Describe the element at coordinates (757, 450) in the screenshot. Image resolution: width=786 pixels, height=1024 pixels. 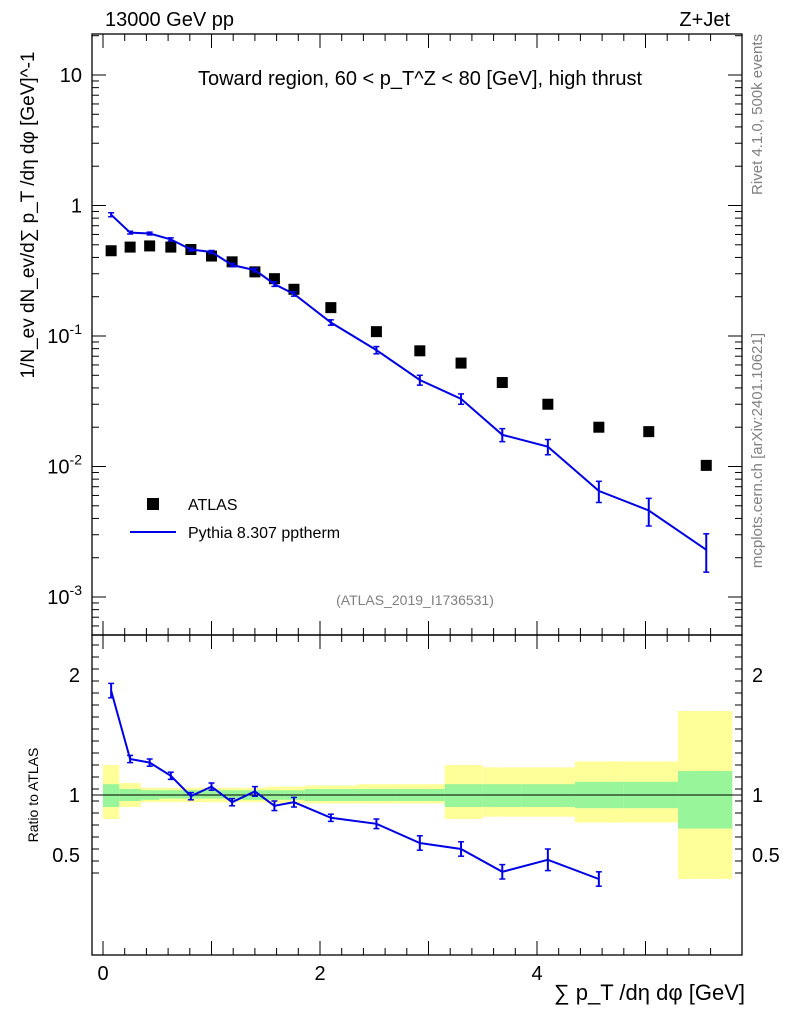
I see `source-label: mcplots.cern.ch [arXiv:2401.10621]` at that location.